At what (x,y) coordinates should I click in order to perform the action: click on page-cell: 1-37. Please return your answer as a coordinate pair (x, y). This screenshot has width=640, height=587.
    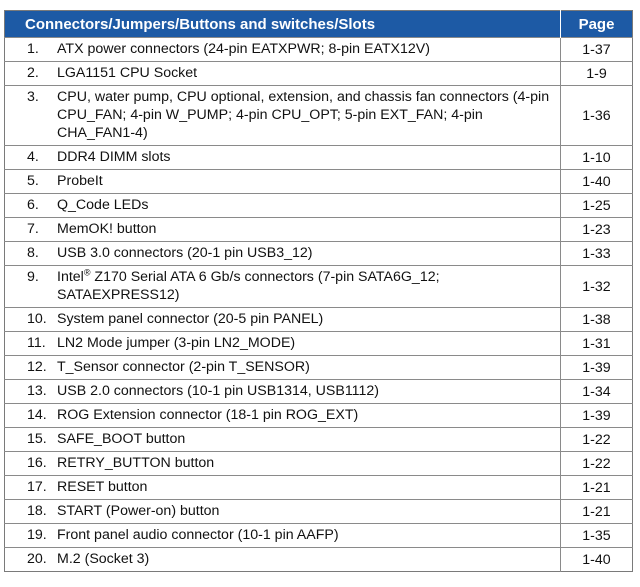
    Looking at the image, I should click on (596, 49).